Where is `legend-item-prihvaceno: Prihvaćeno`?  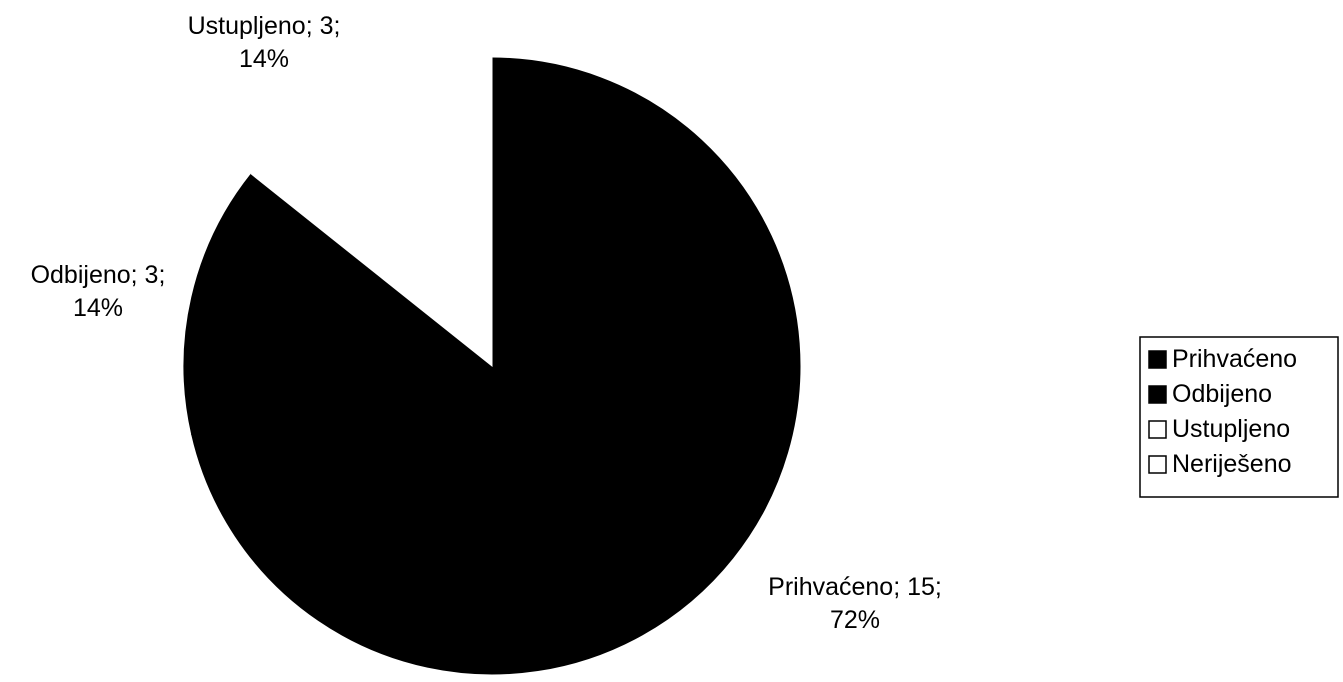 legend-item-prihvaceno: Prihvaćeno is located at coordinates (1222, 359).